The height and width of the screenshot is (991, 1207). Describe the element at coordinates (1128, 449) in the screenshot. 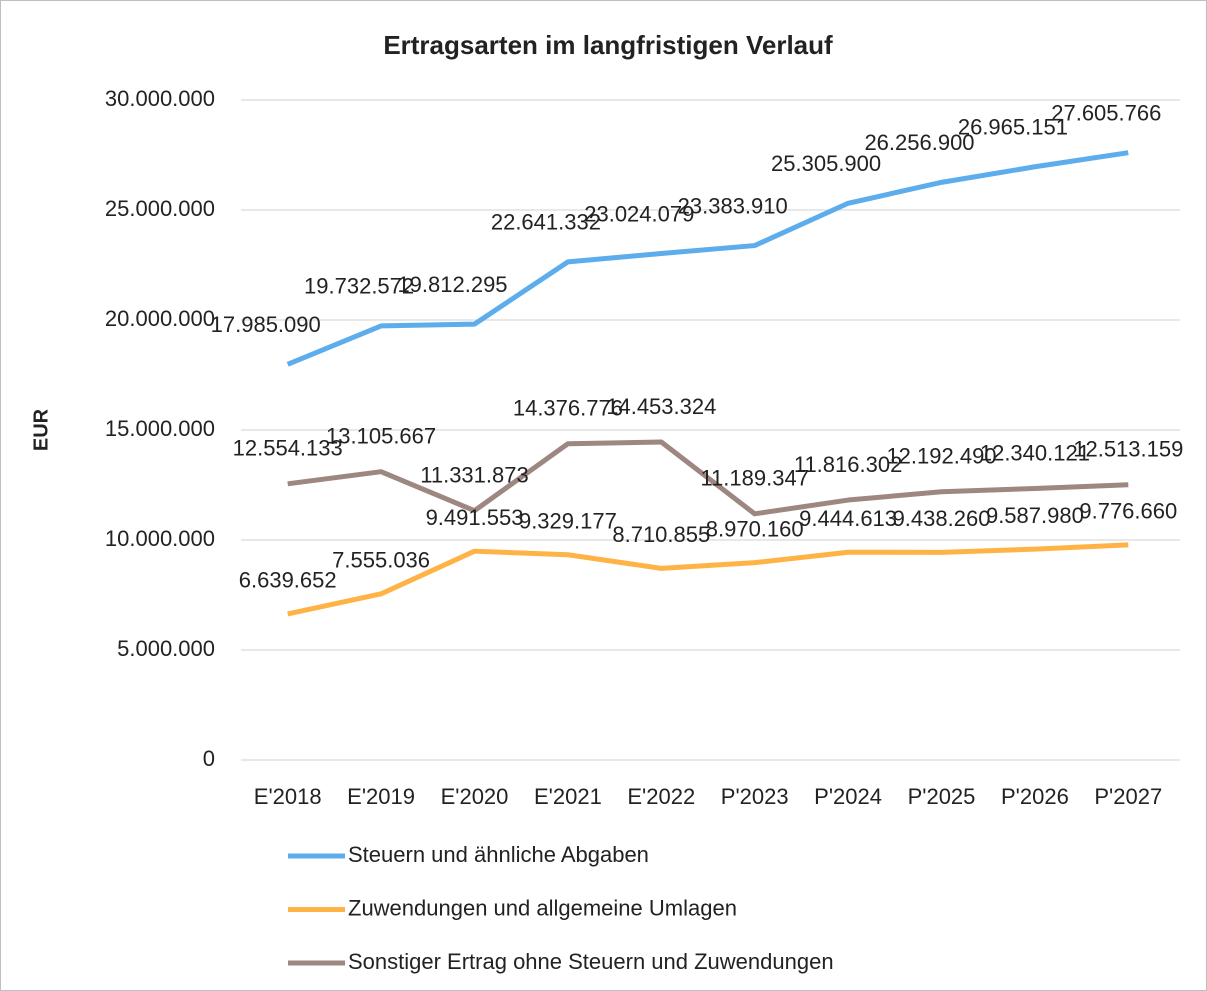

I see `data-label: 12.513.159` at that location.